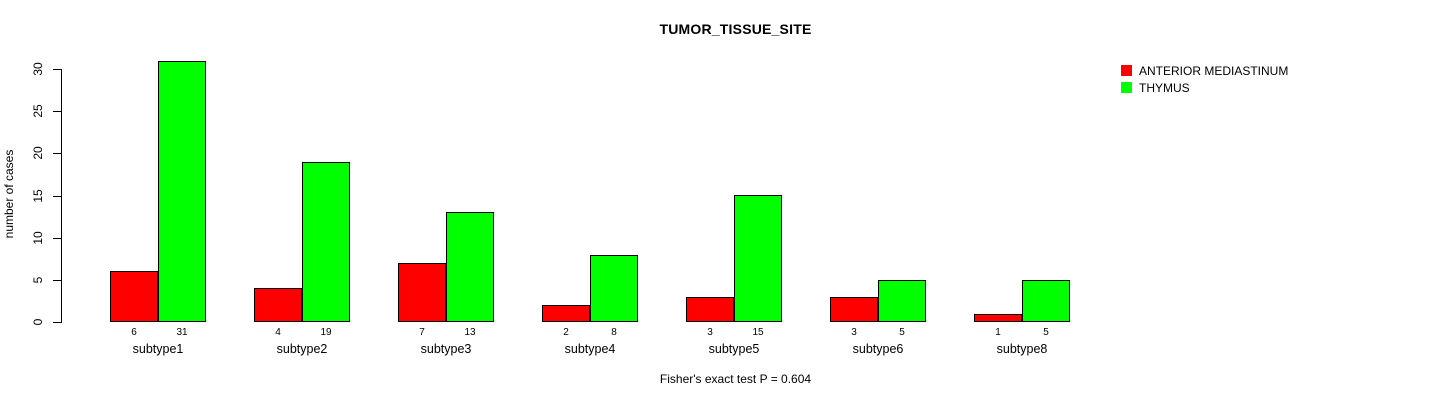 This screenshot has height=400, width=1440. What do you see at coordinates (1164, 87) in the screenshot?
I see `legend-label: THYMUS` at bounding box center [1164, 87].